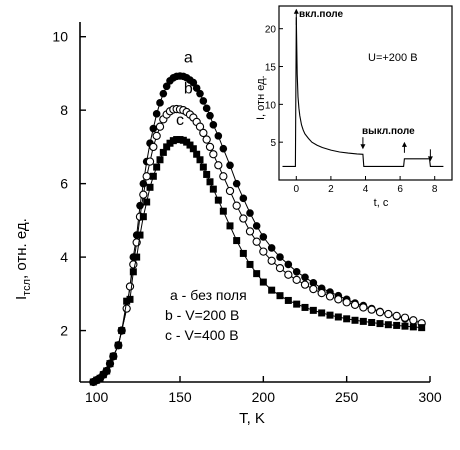  What do you see at coordinates (188, 57) in the screenshot?
I see `series-label-a: a` at bounding box center [188, 57].